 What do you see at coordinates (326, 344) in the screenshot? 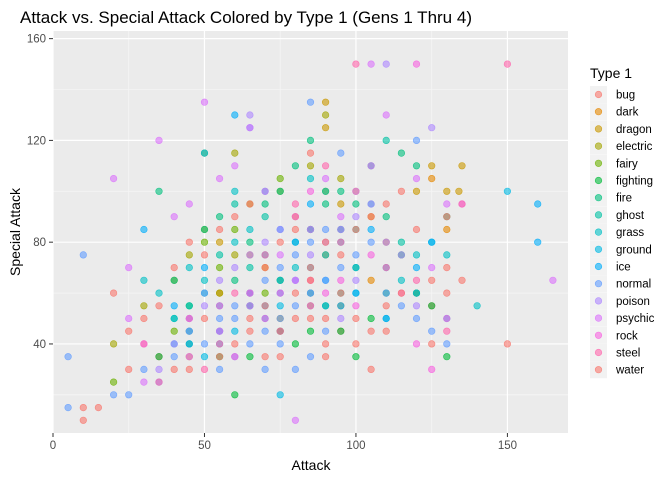
I see `data-point-bug` at bounding box center [326, 344].